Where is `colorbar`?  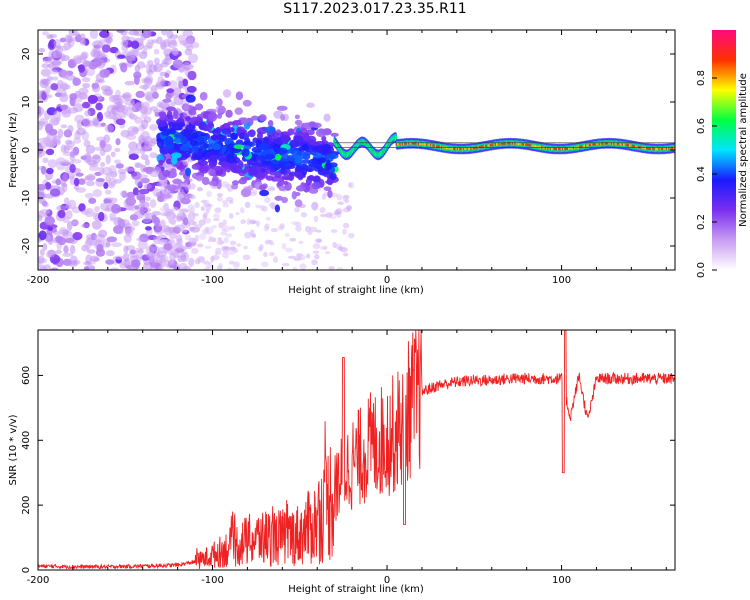
colorbar is located at coordinates (724, 150).